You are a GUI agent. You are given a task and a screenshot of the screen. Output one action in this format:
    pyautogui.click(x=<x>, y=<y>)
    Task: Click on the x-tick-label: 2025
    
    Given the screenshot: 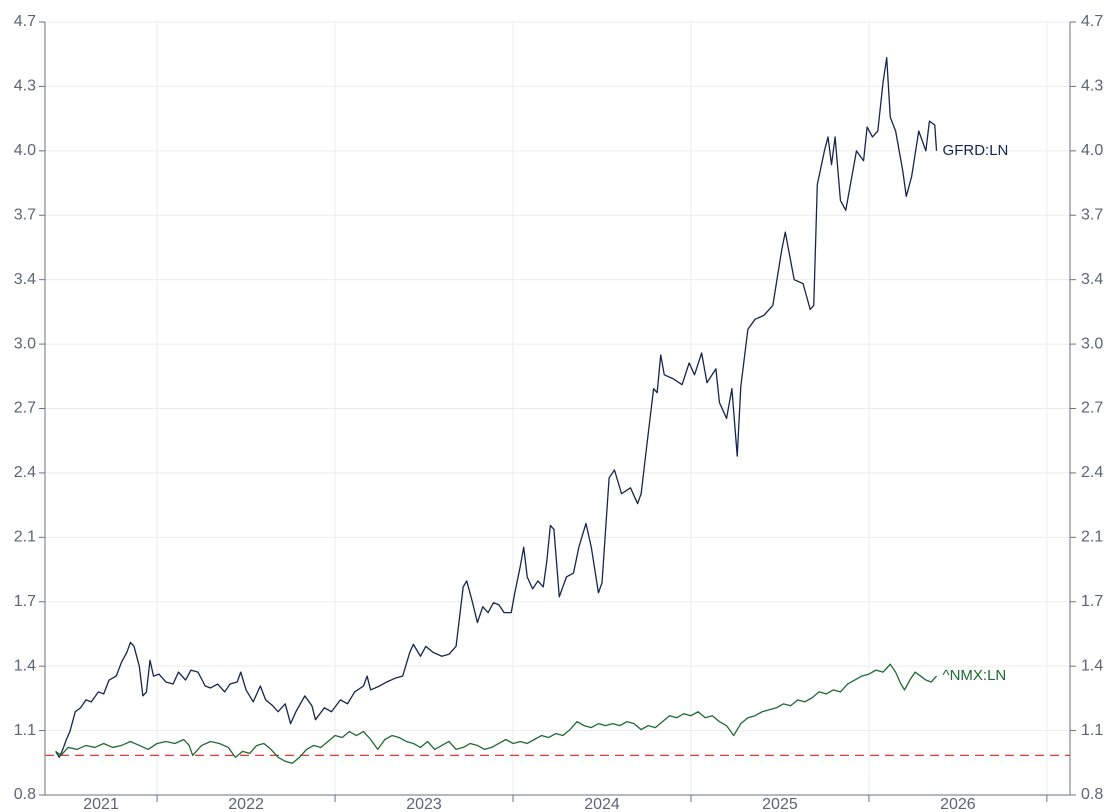 What is the action you would take?
    pyautogui.click(x=780, y=804)
    